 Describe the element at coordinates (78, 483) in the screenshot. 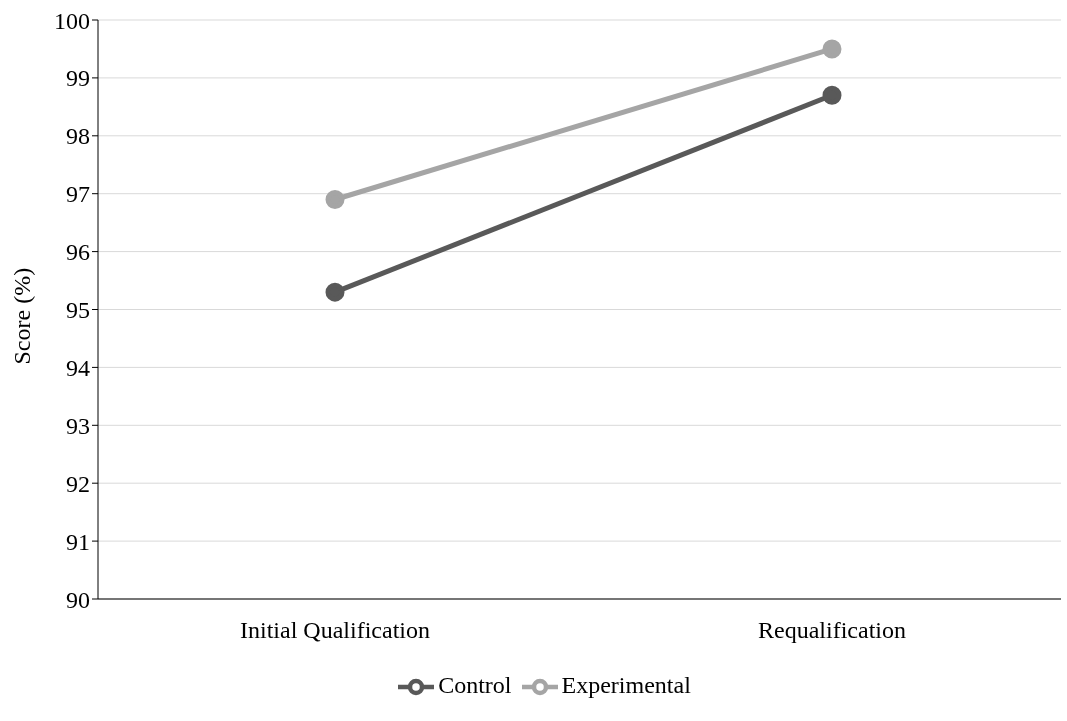

I see `y-tick-label: 92` at that location.